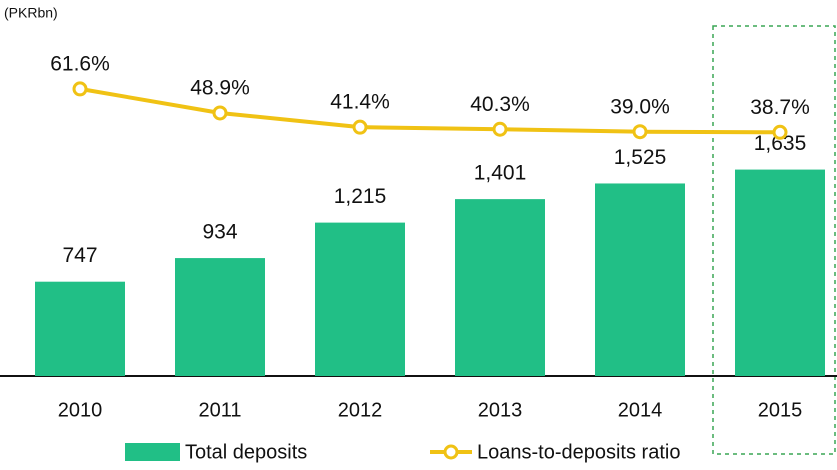 This screenshot has width=837, height=470. Describe the element at coordinates (246, 452) in the screenshot. I see `legend-label: Total deposits` at that location.